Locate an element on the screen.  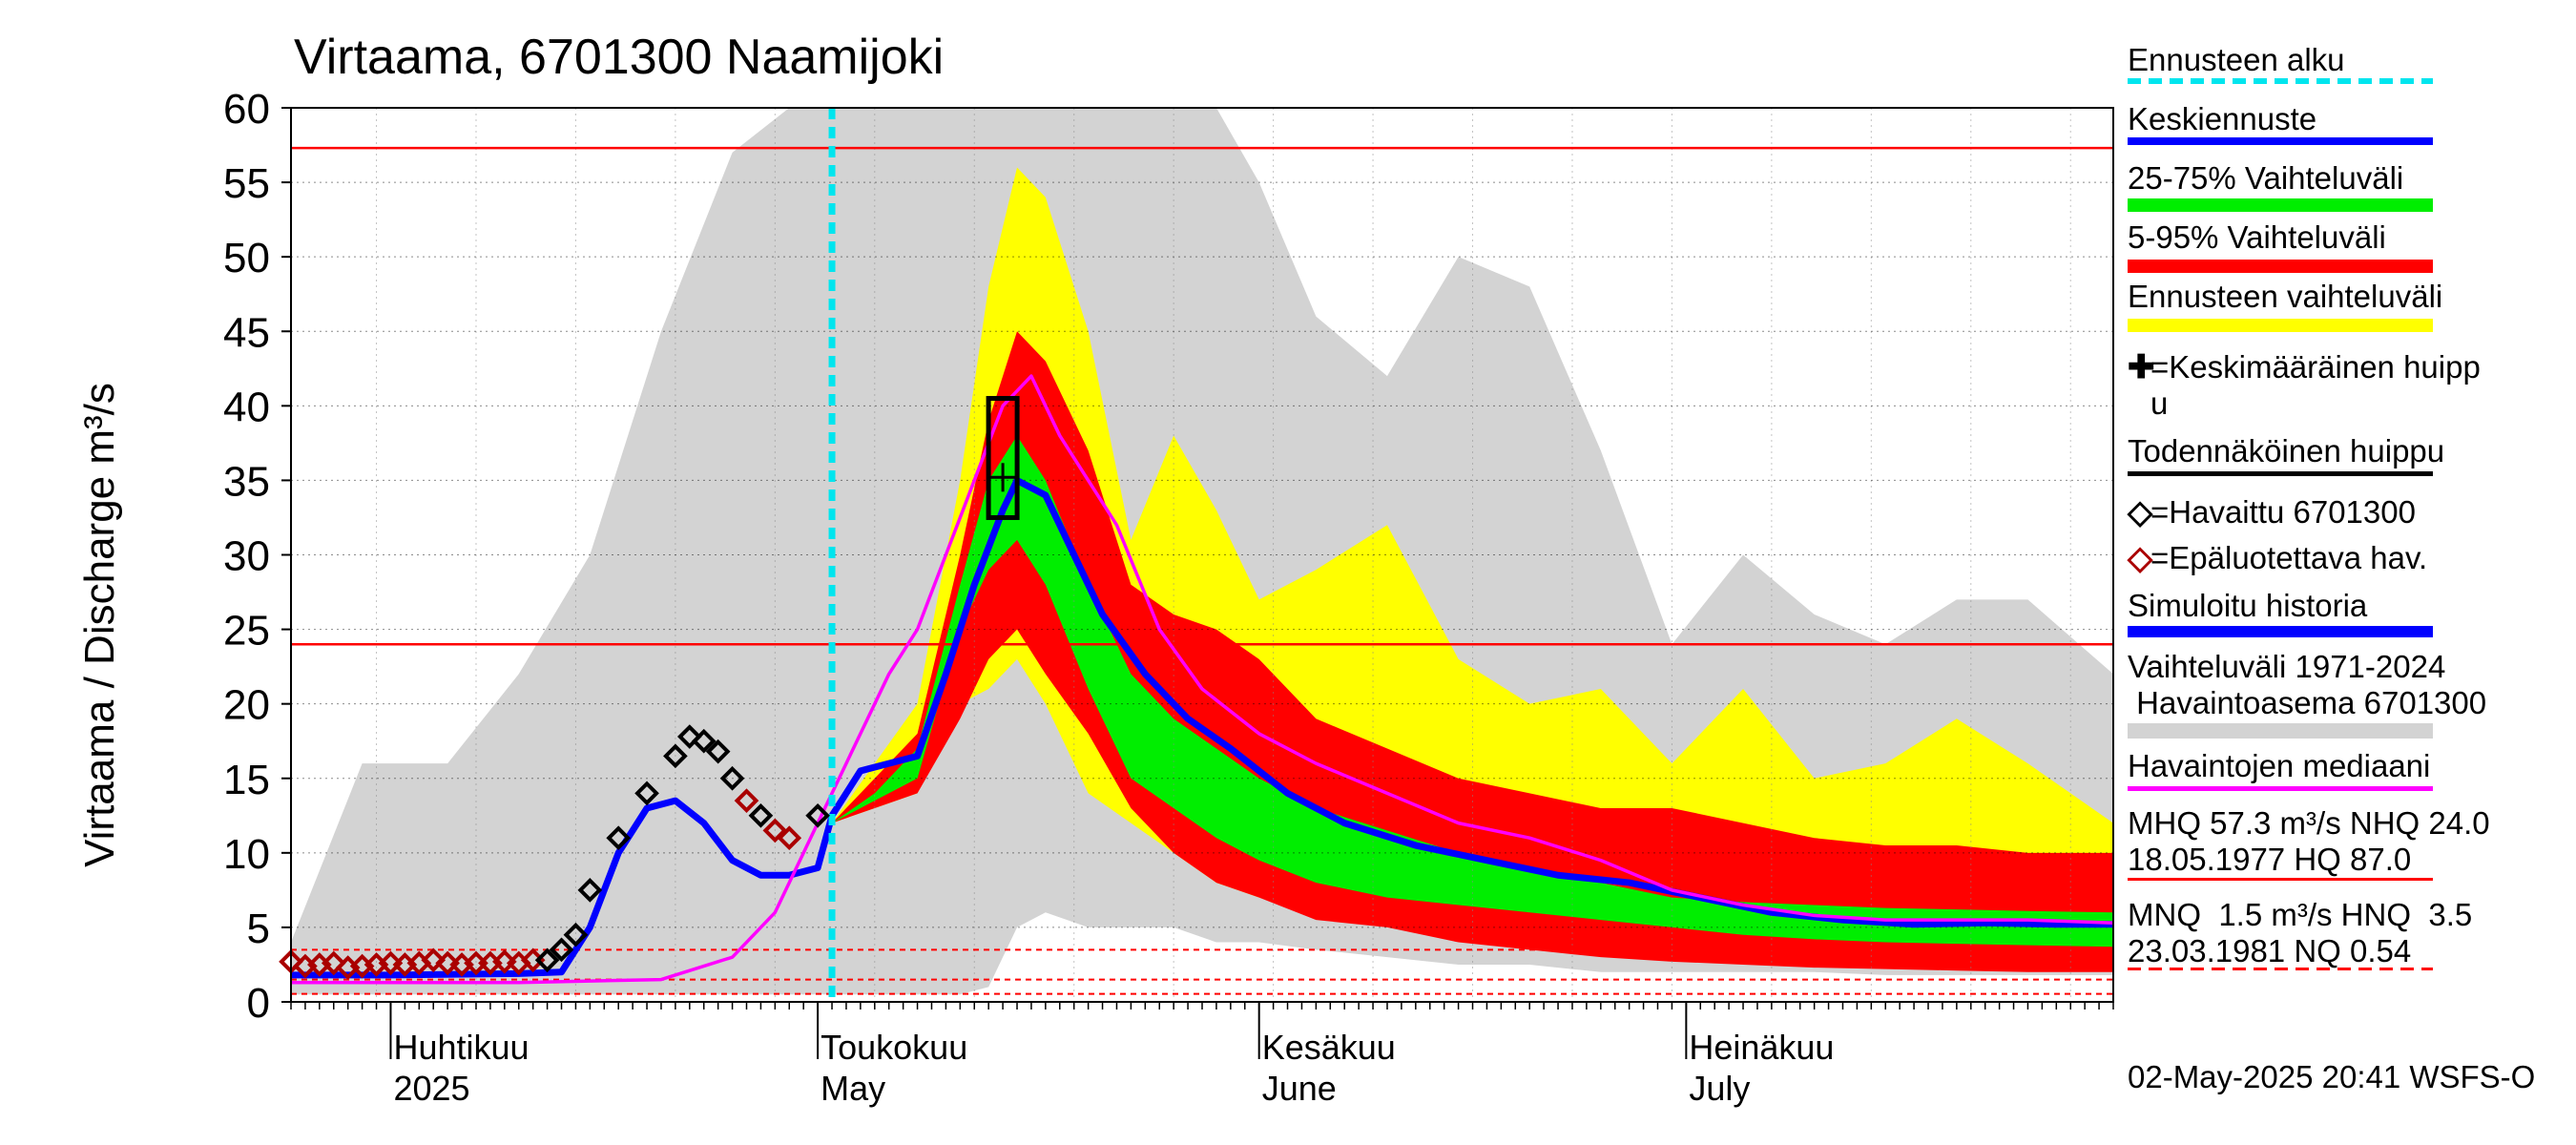
y-tick-label: 25 is located at coordinates (246, 631).